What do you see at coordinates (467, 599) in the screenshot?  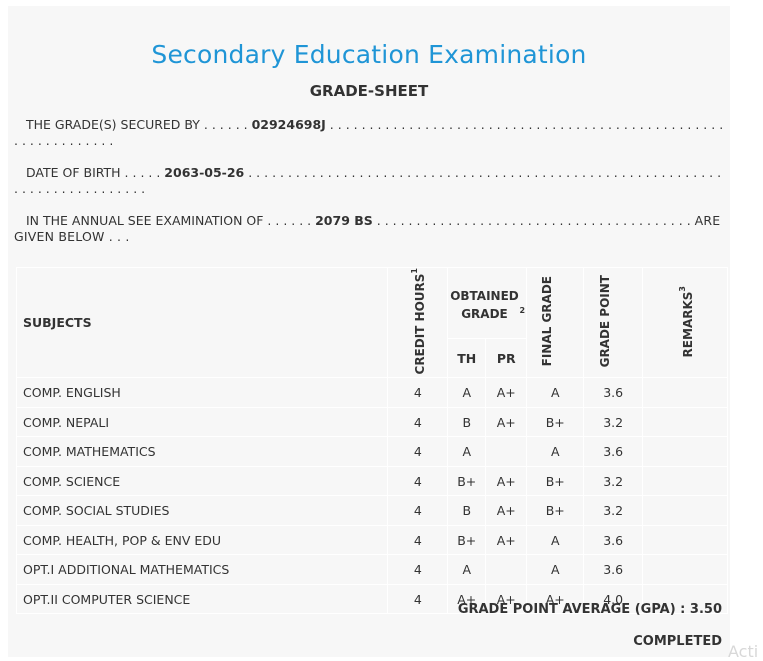 I see `th-grade-cell: A+` at bounding box center [467, 599].